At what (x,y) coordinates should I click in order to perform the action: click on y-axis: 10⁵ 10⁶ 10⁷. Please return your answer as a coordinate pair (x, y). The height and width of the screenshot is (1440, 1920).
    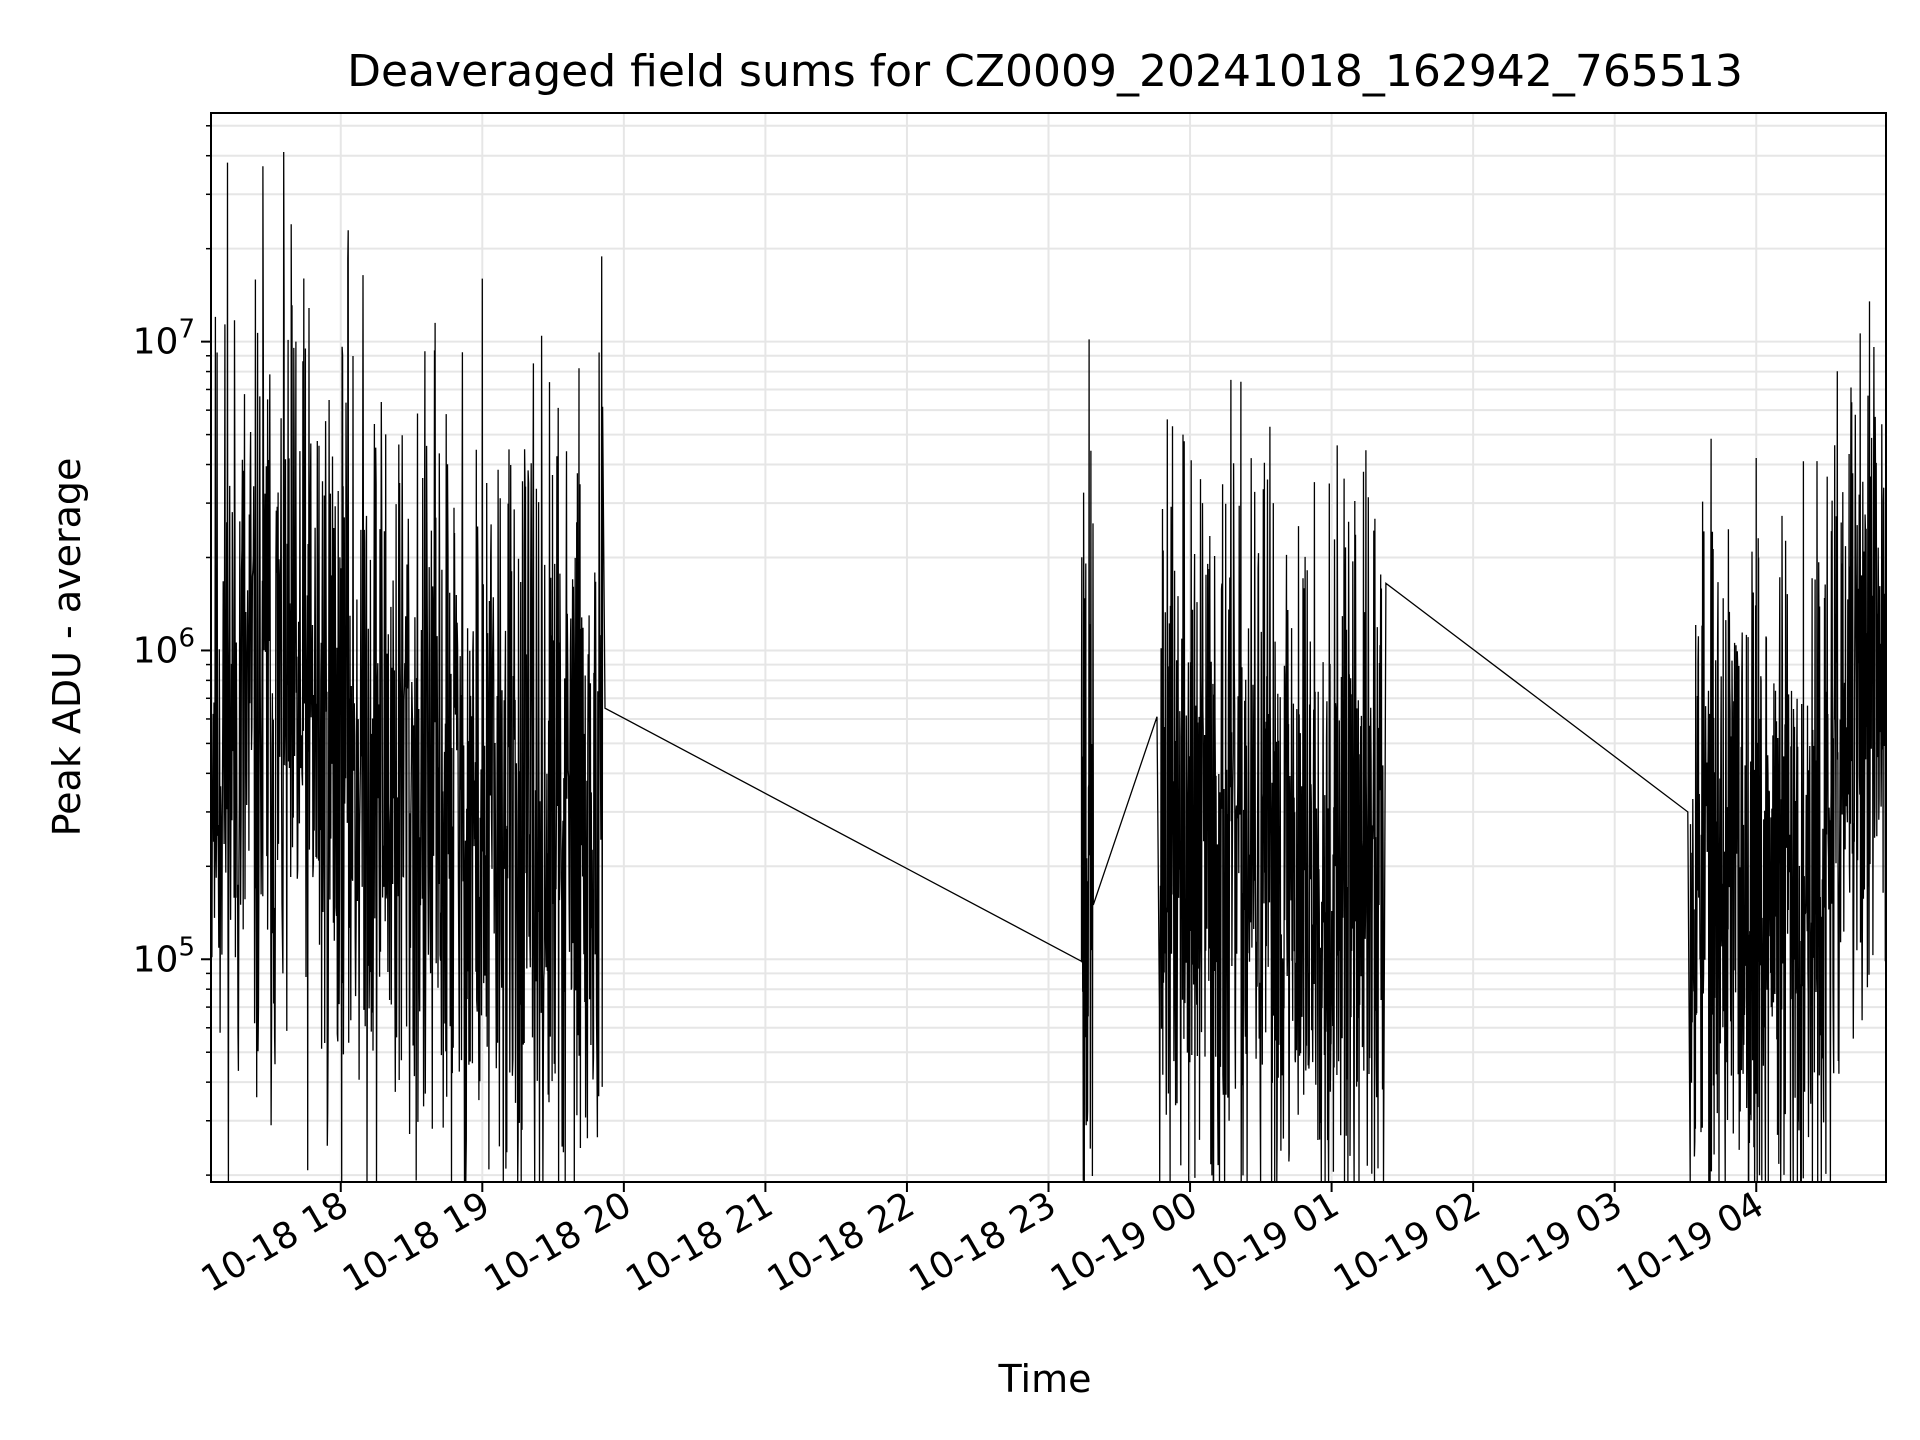
    Looking at the image, I should click on (172, 650).